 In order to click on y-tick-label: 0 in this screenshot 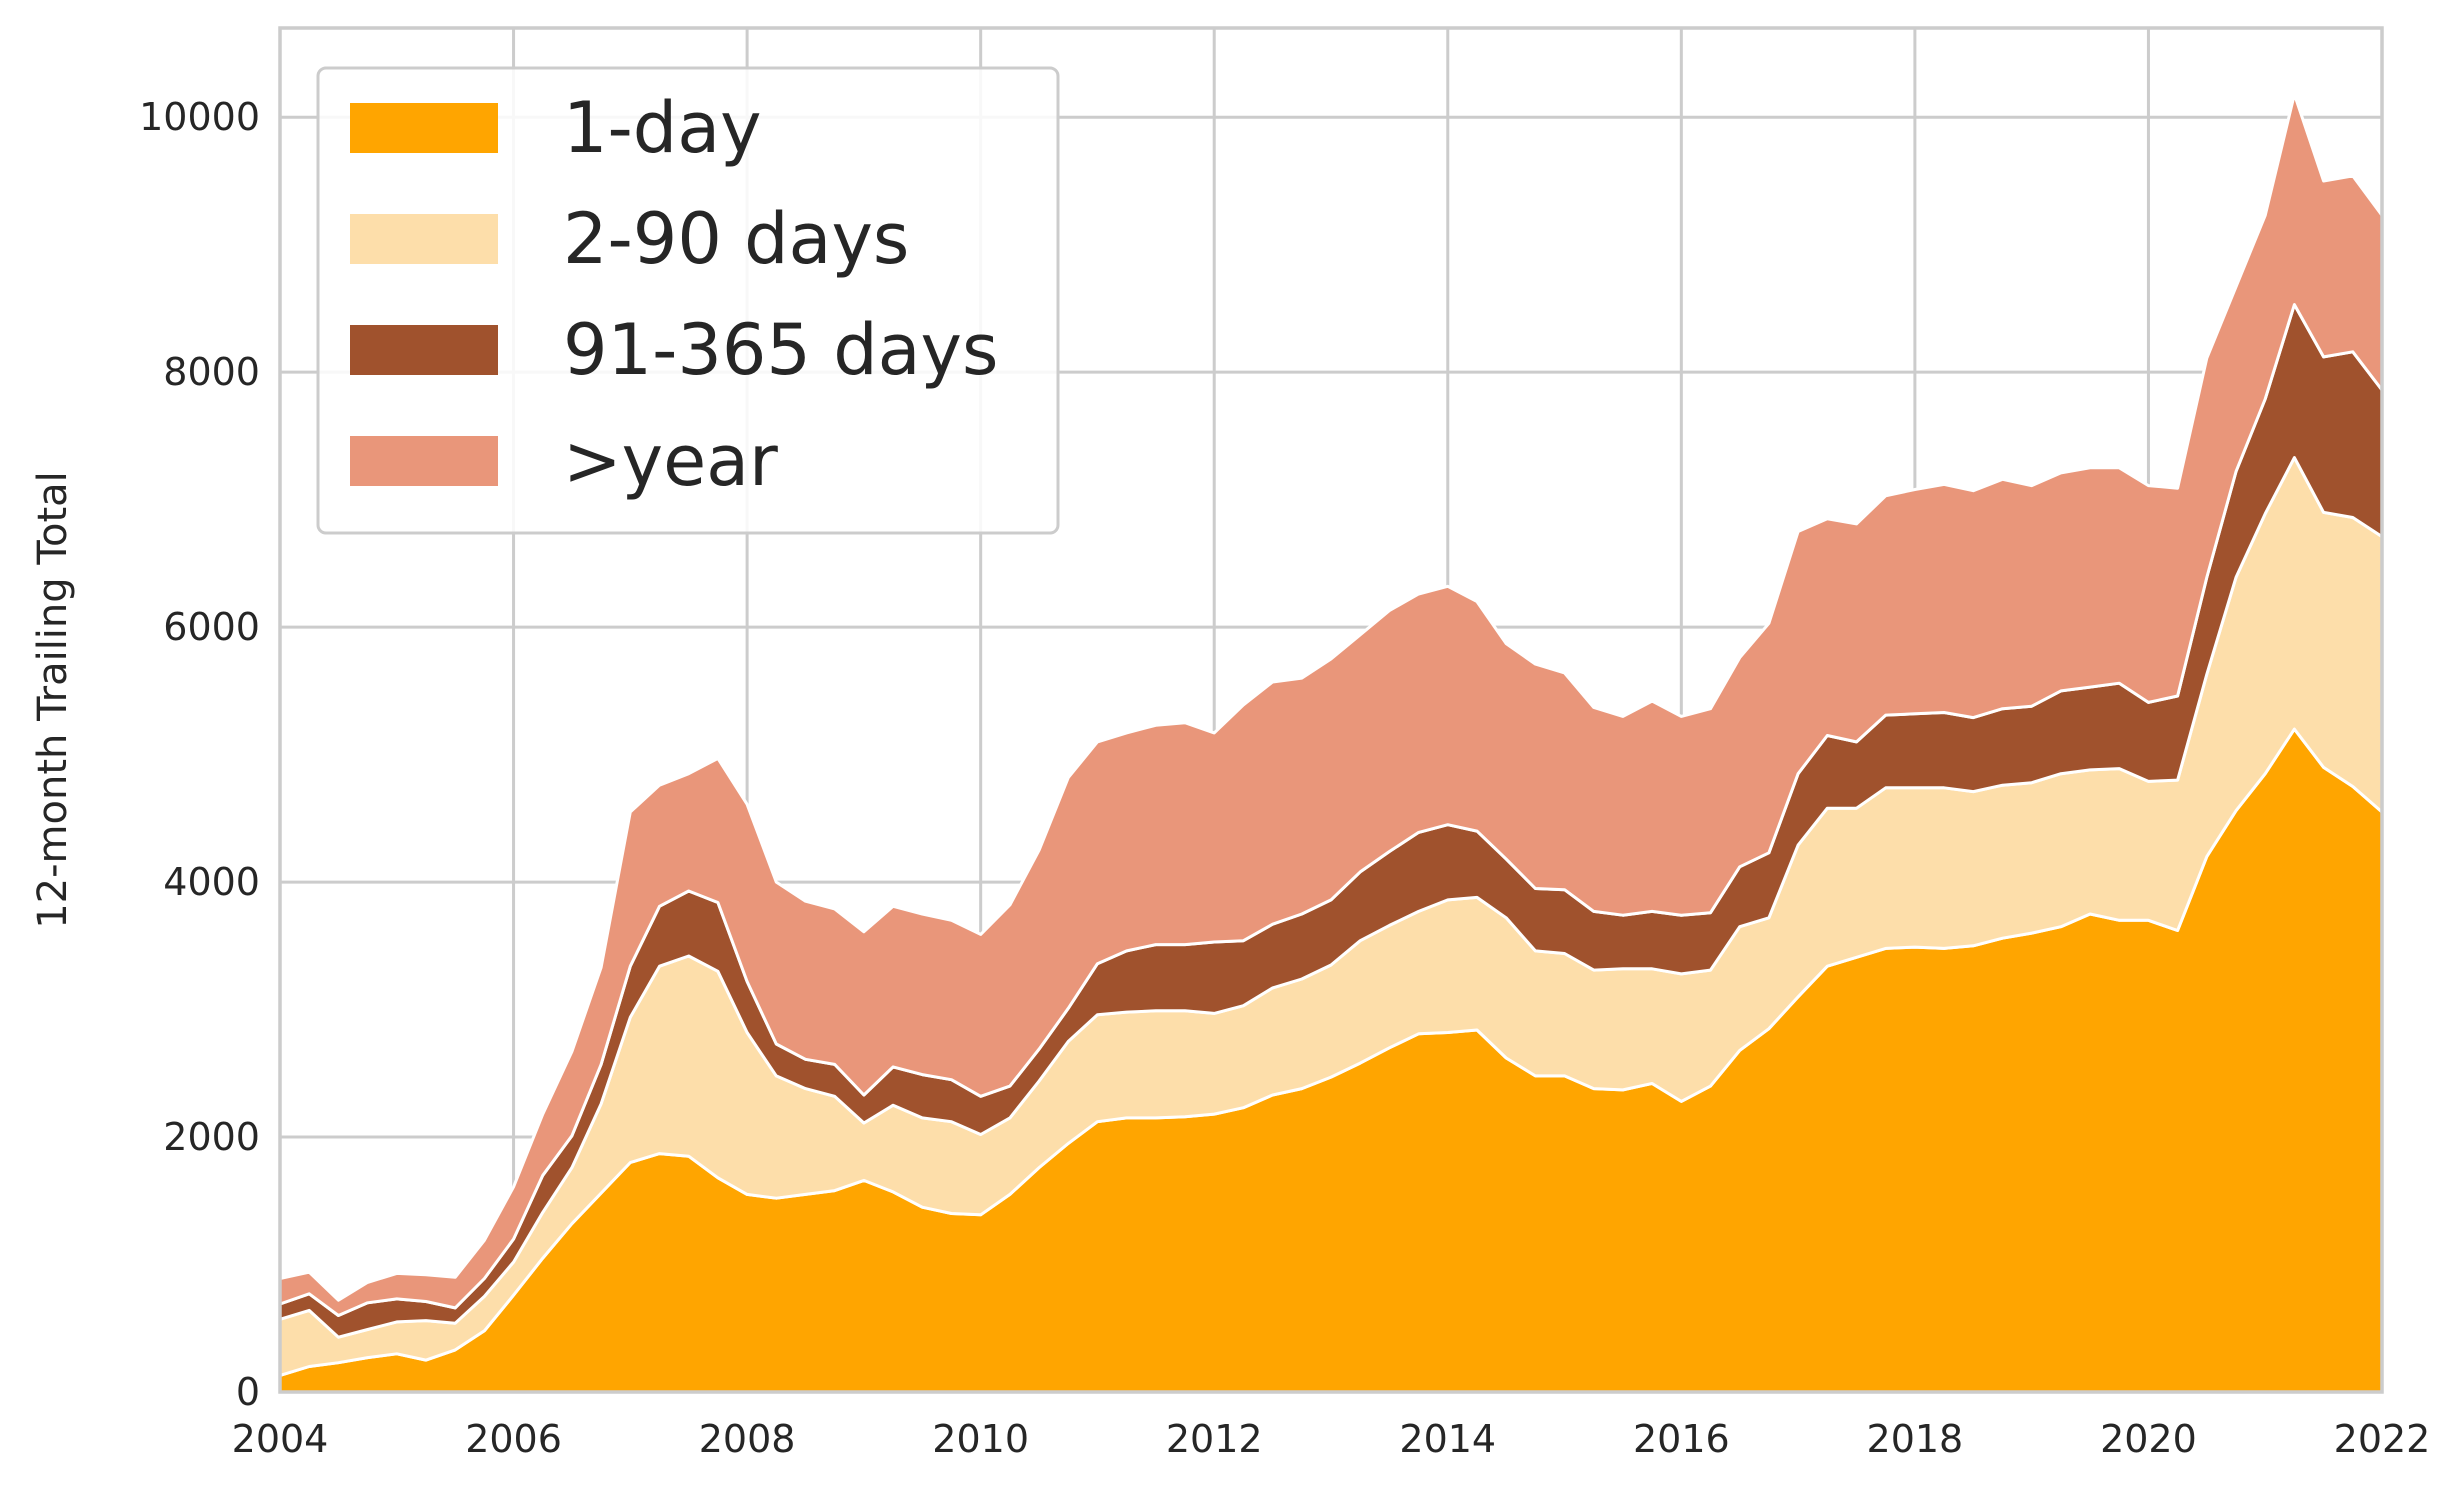, I will do `click(248, 1392)`.